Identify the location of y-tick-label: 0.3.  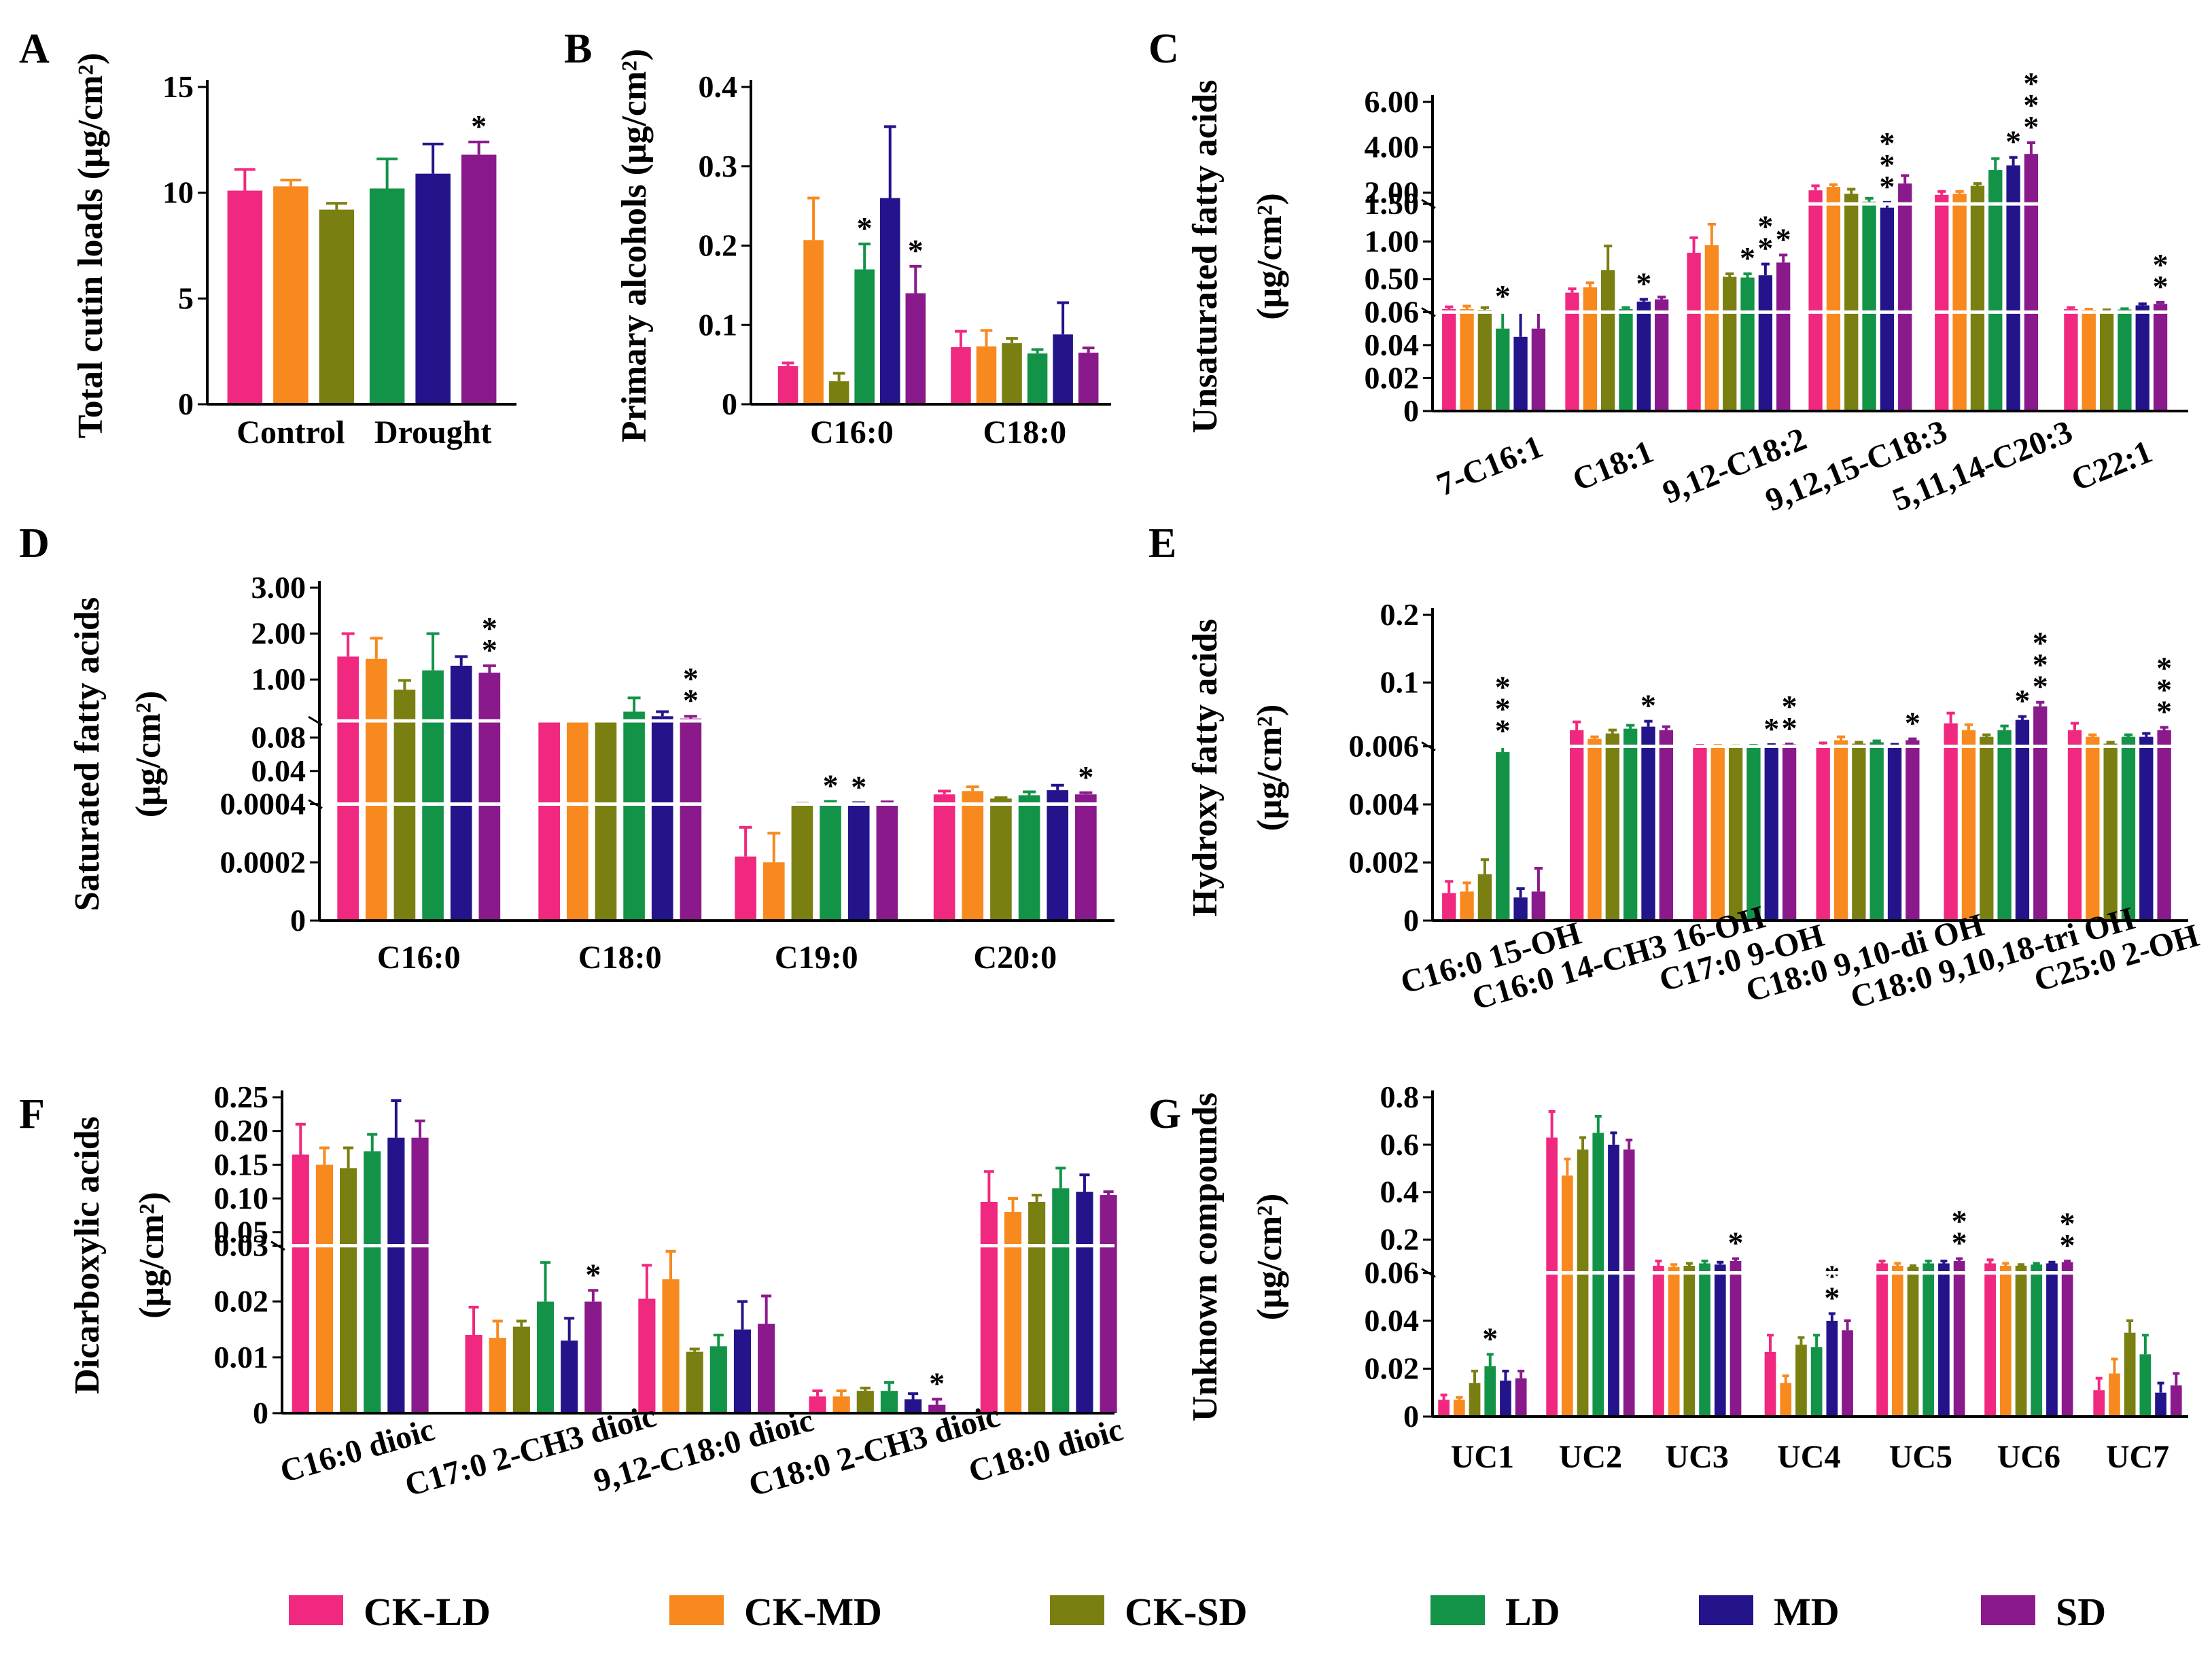
(719, 166).